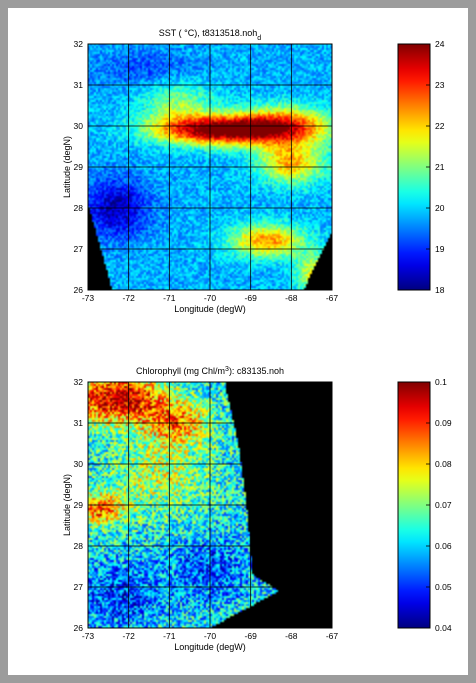 This screenshot has width=476, height=683. What do you see at coordinates (440, 126) in the screenshot?
I see `colorbar-tick-label: 22` at bounding box center [440, 126].